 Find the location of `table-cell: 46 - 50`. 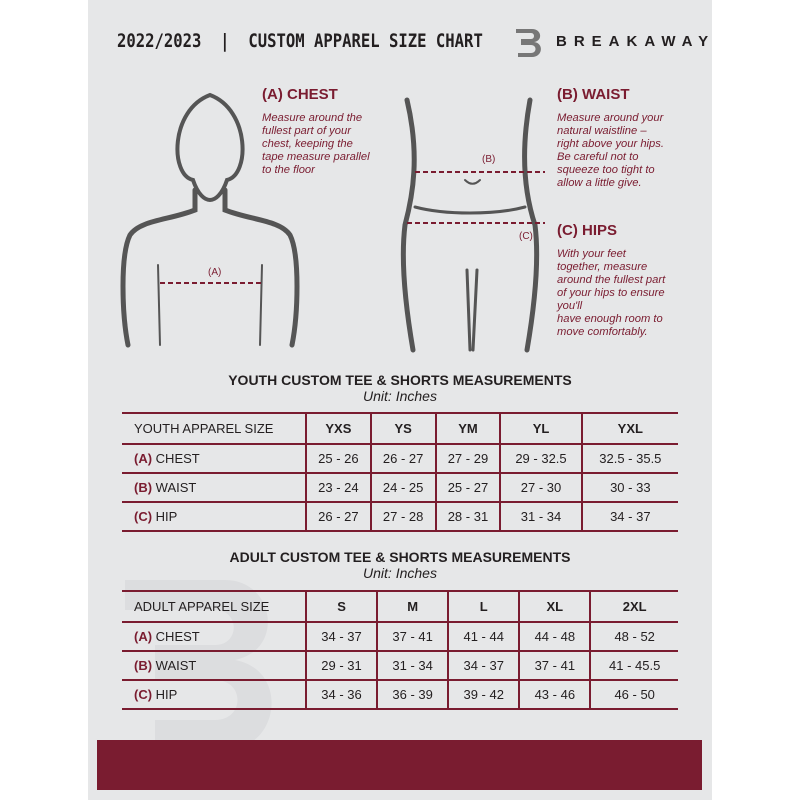

table-cell: 46 - 50 is located at coordinates (633, 694).